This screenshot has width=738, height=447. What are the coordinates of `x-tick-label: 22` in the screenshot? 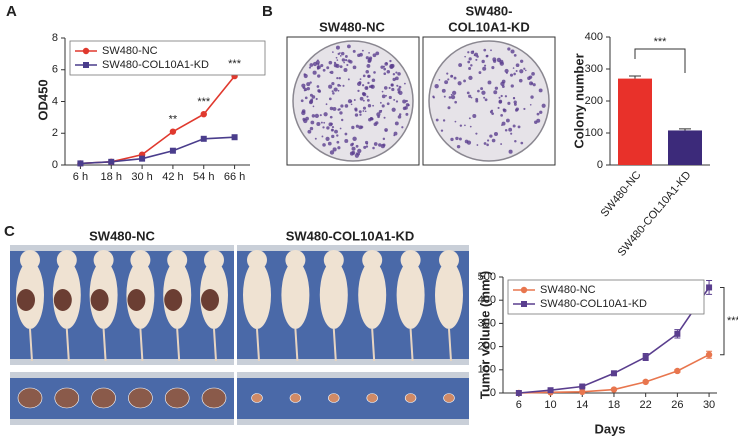 It's located at (646, 405).